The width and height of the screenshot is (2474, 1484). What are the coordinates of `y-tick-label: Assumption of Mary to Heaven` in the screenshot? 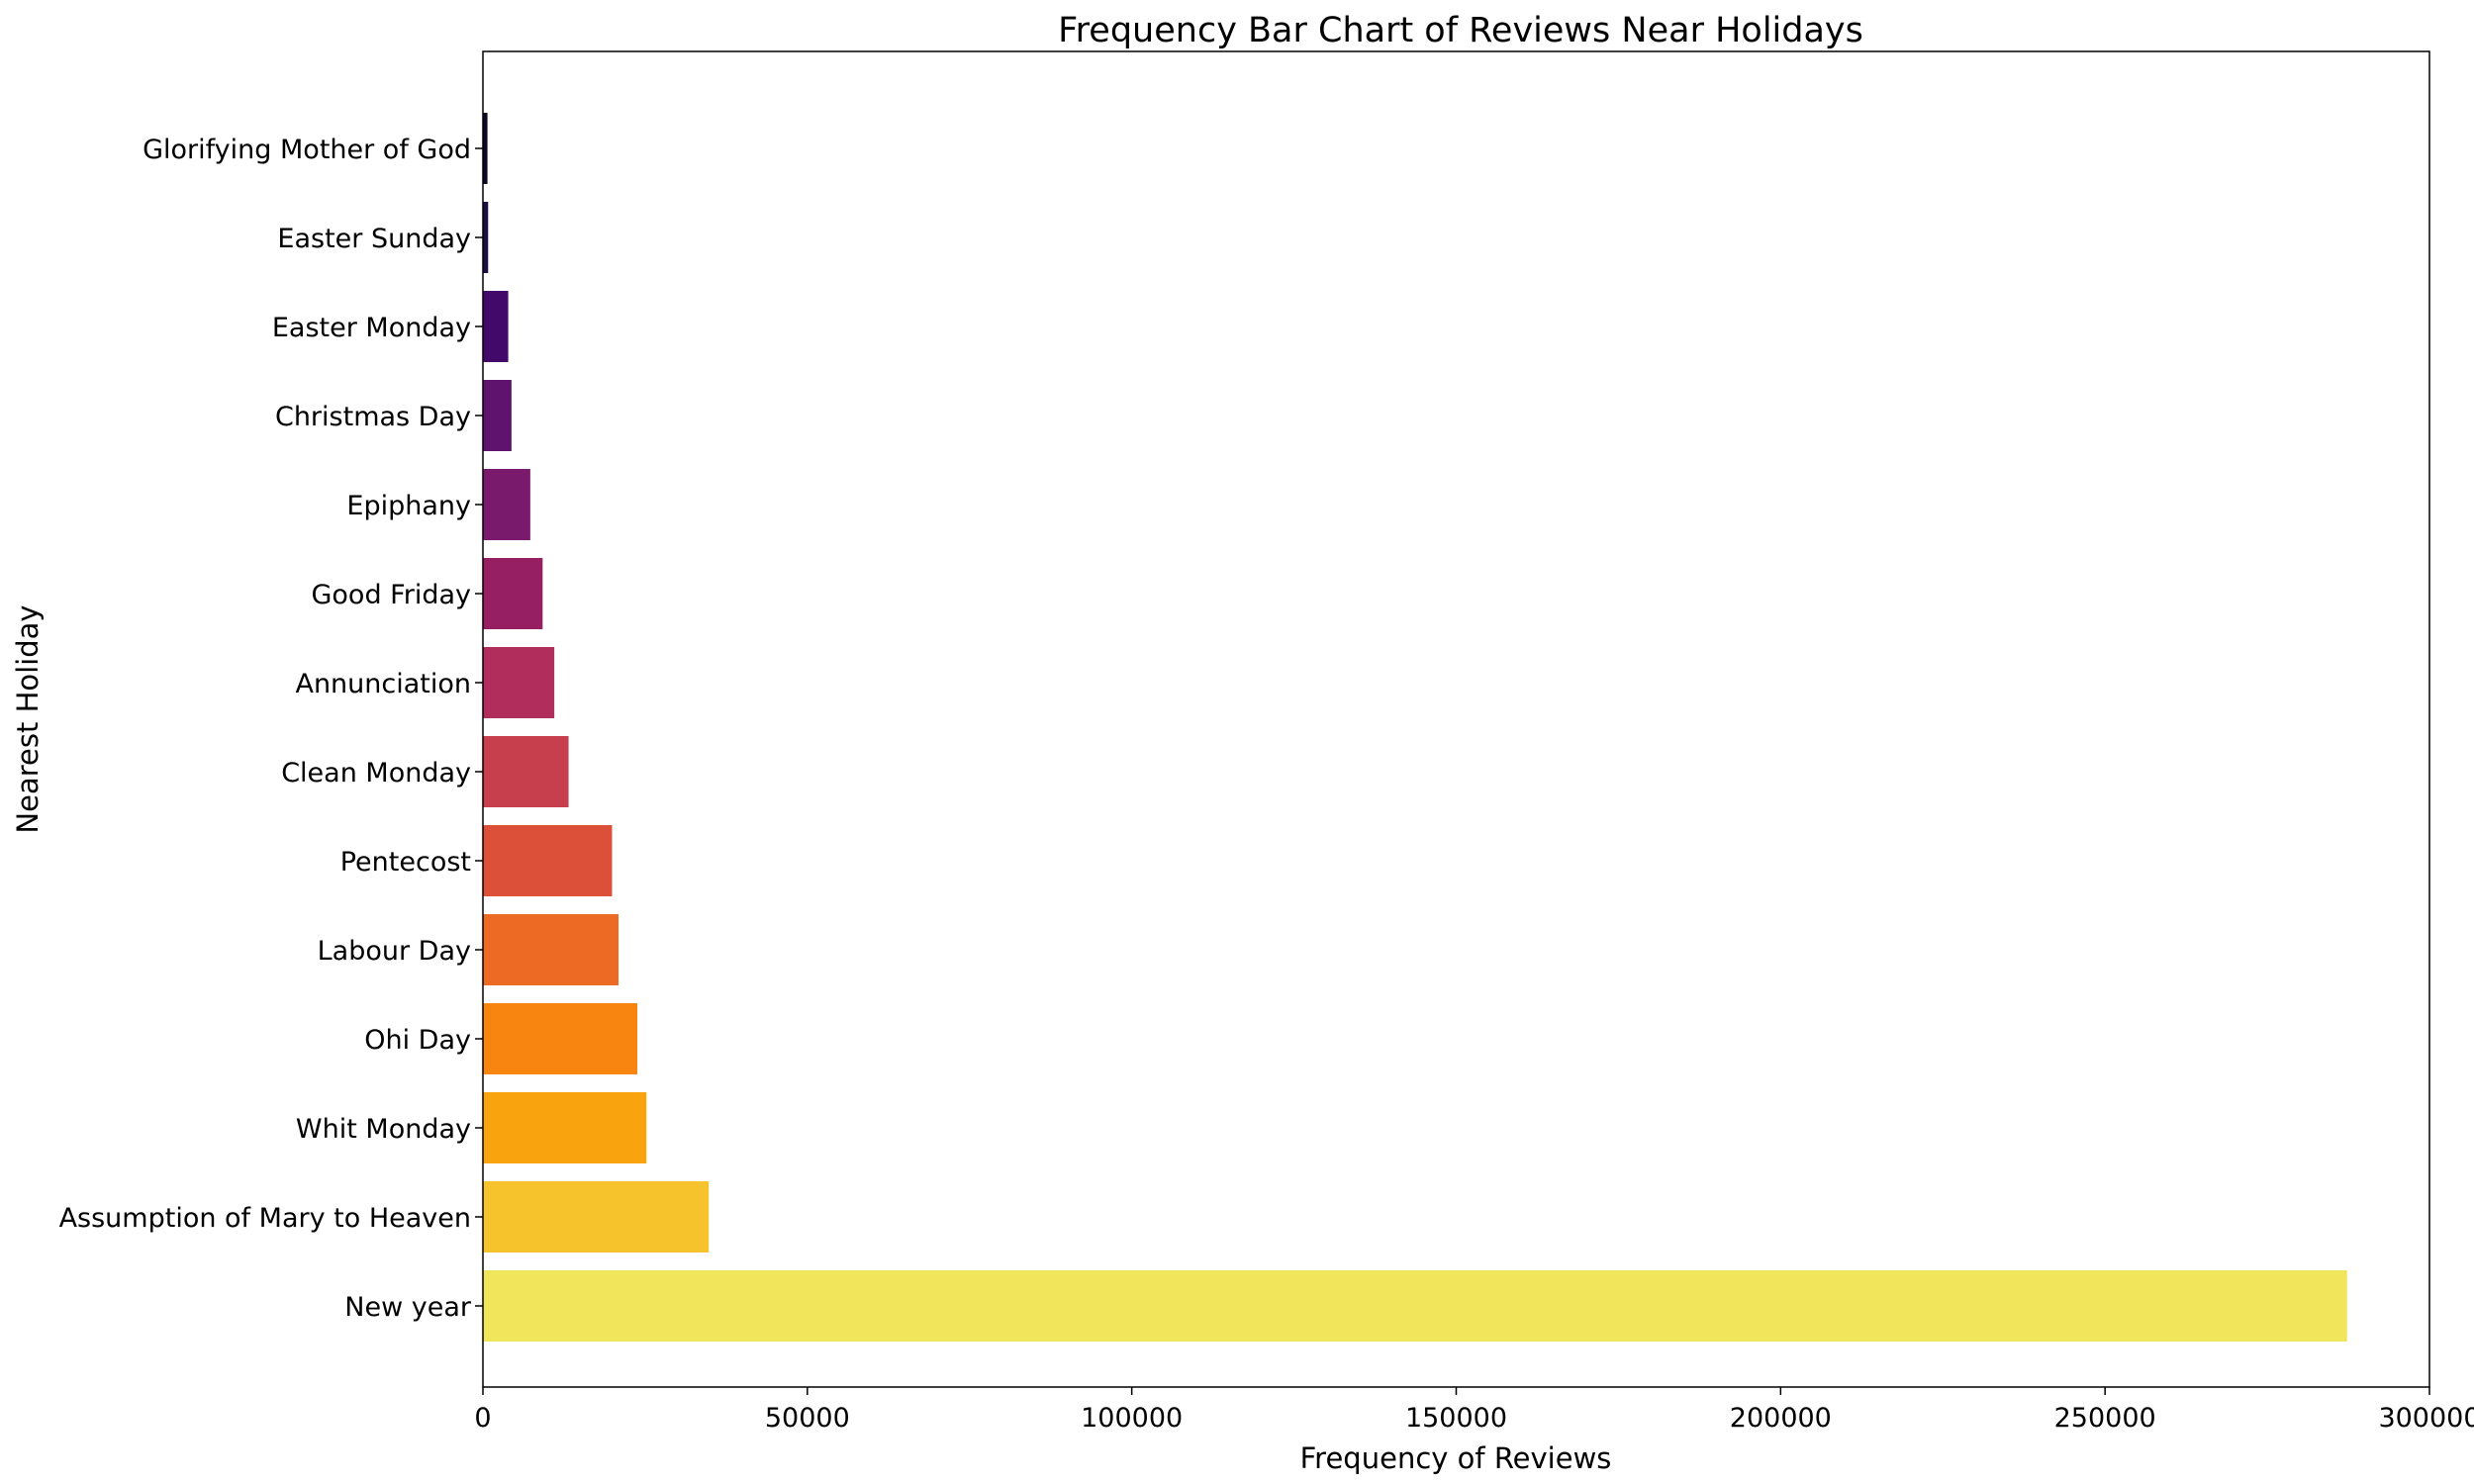 It's located at (265, 1218).